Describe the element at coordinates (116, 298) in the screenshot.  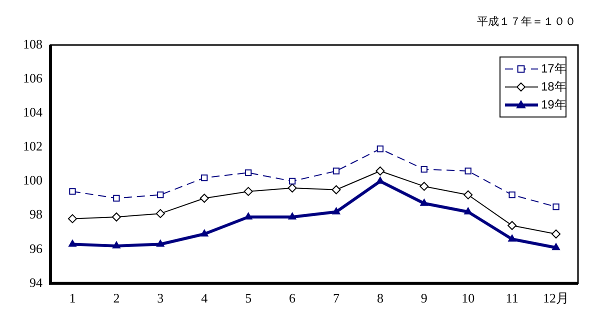
I see `x-tick-label: 2` at that location.